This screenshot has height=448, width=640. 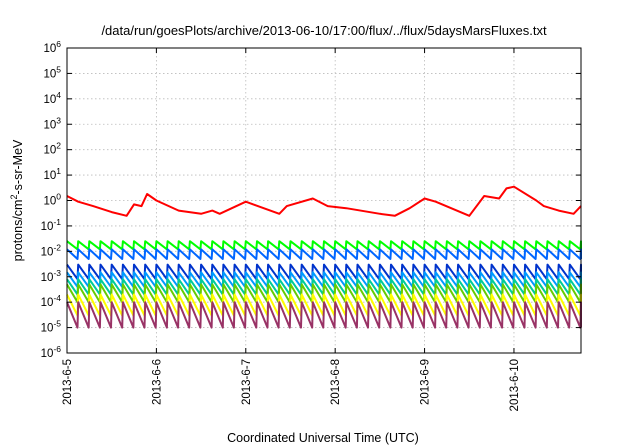 What do you see at coordinates (323, 438) in the screenshot?
I see `x-axis-label: Coordinated Universal Time (UTC)` at bounding box center [323, 438].